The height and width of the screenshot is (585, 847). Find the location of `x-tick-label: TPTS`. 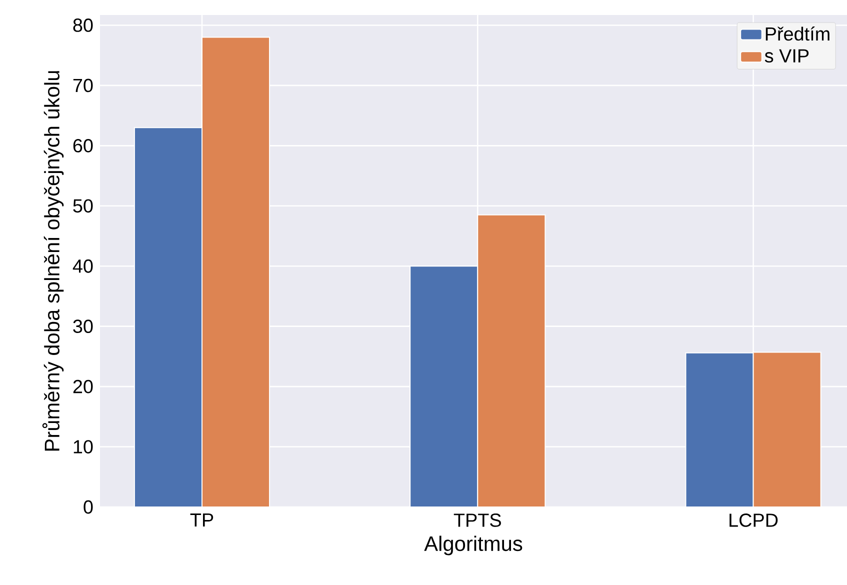

x-tick-label: TPTS is located at coordinates (477, 520).